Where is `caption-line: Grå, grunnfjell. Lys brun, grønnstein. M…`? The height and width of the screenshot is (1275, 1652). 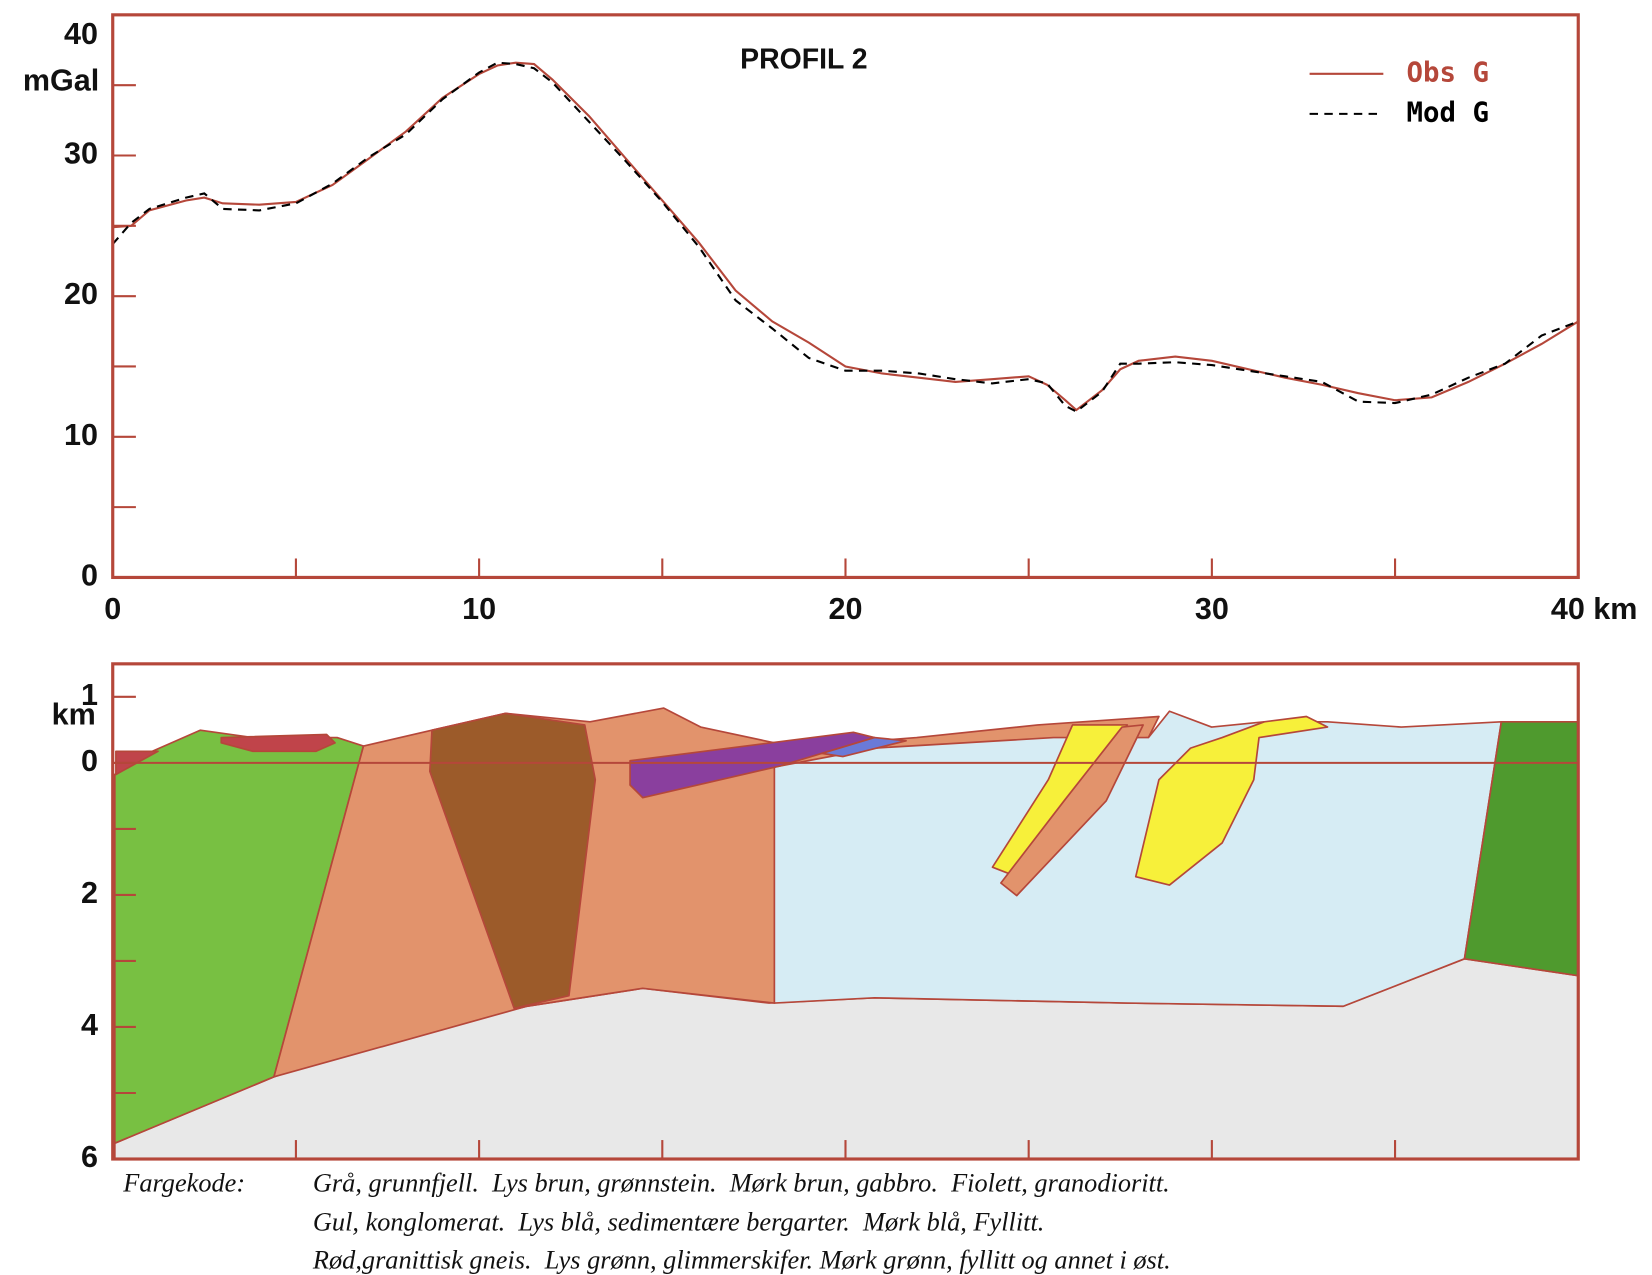 caption-line: Grå, grunnfjell. Lys brun, grønnstein. M… is located at coordinates (741, 1182).